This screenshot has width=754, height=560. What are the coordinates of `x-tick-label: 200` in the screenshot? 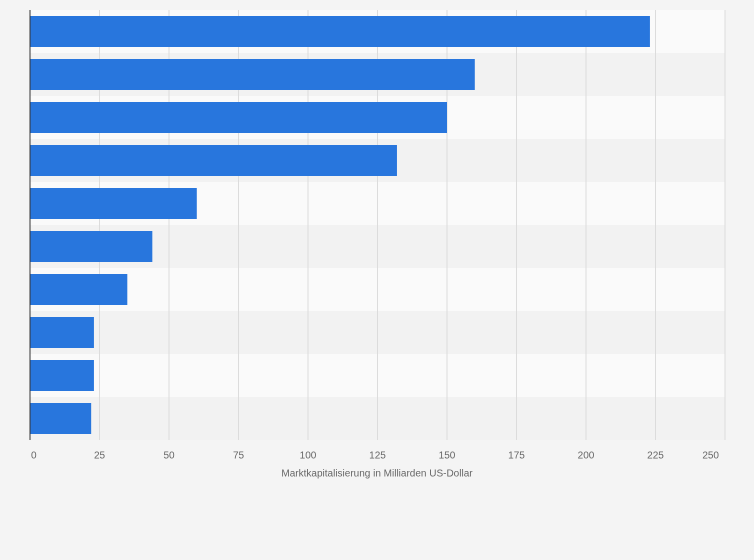 It's located at (586, 456).